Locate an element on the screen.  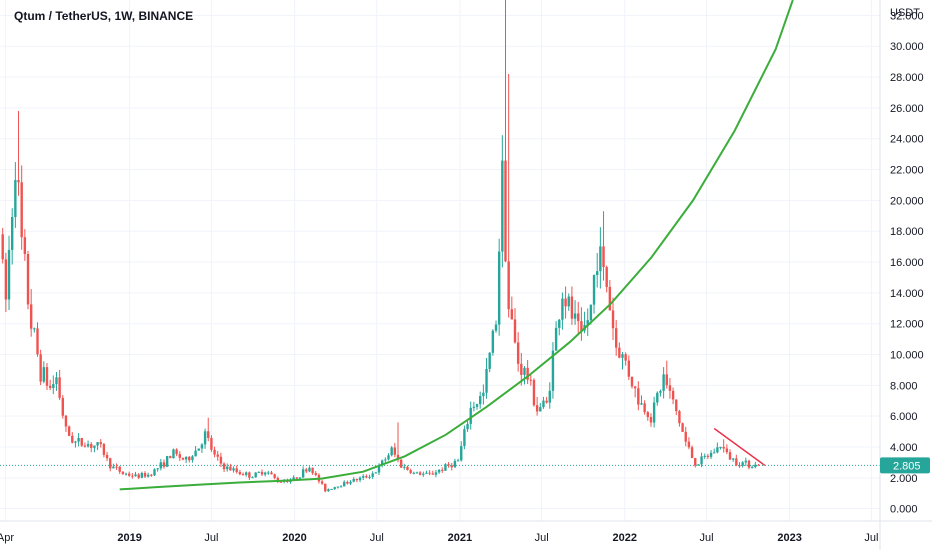
x-tick-label: 2019 is located at coordinates (129, 538).